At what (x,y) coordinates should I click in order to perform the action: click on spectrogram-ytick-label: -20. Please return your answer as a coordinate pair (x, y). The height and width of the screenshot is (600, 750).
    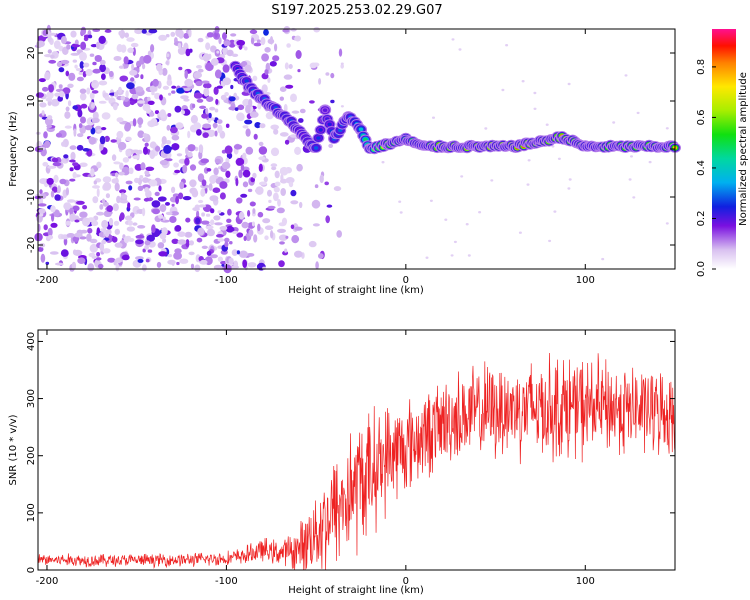
    Looking at the image, I should click on (31, 245).